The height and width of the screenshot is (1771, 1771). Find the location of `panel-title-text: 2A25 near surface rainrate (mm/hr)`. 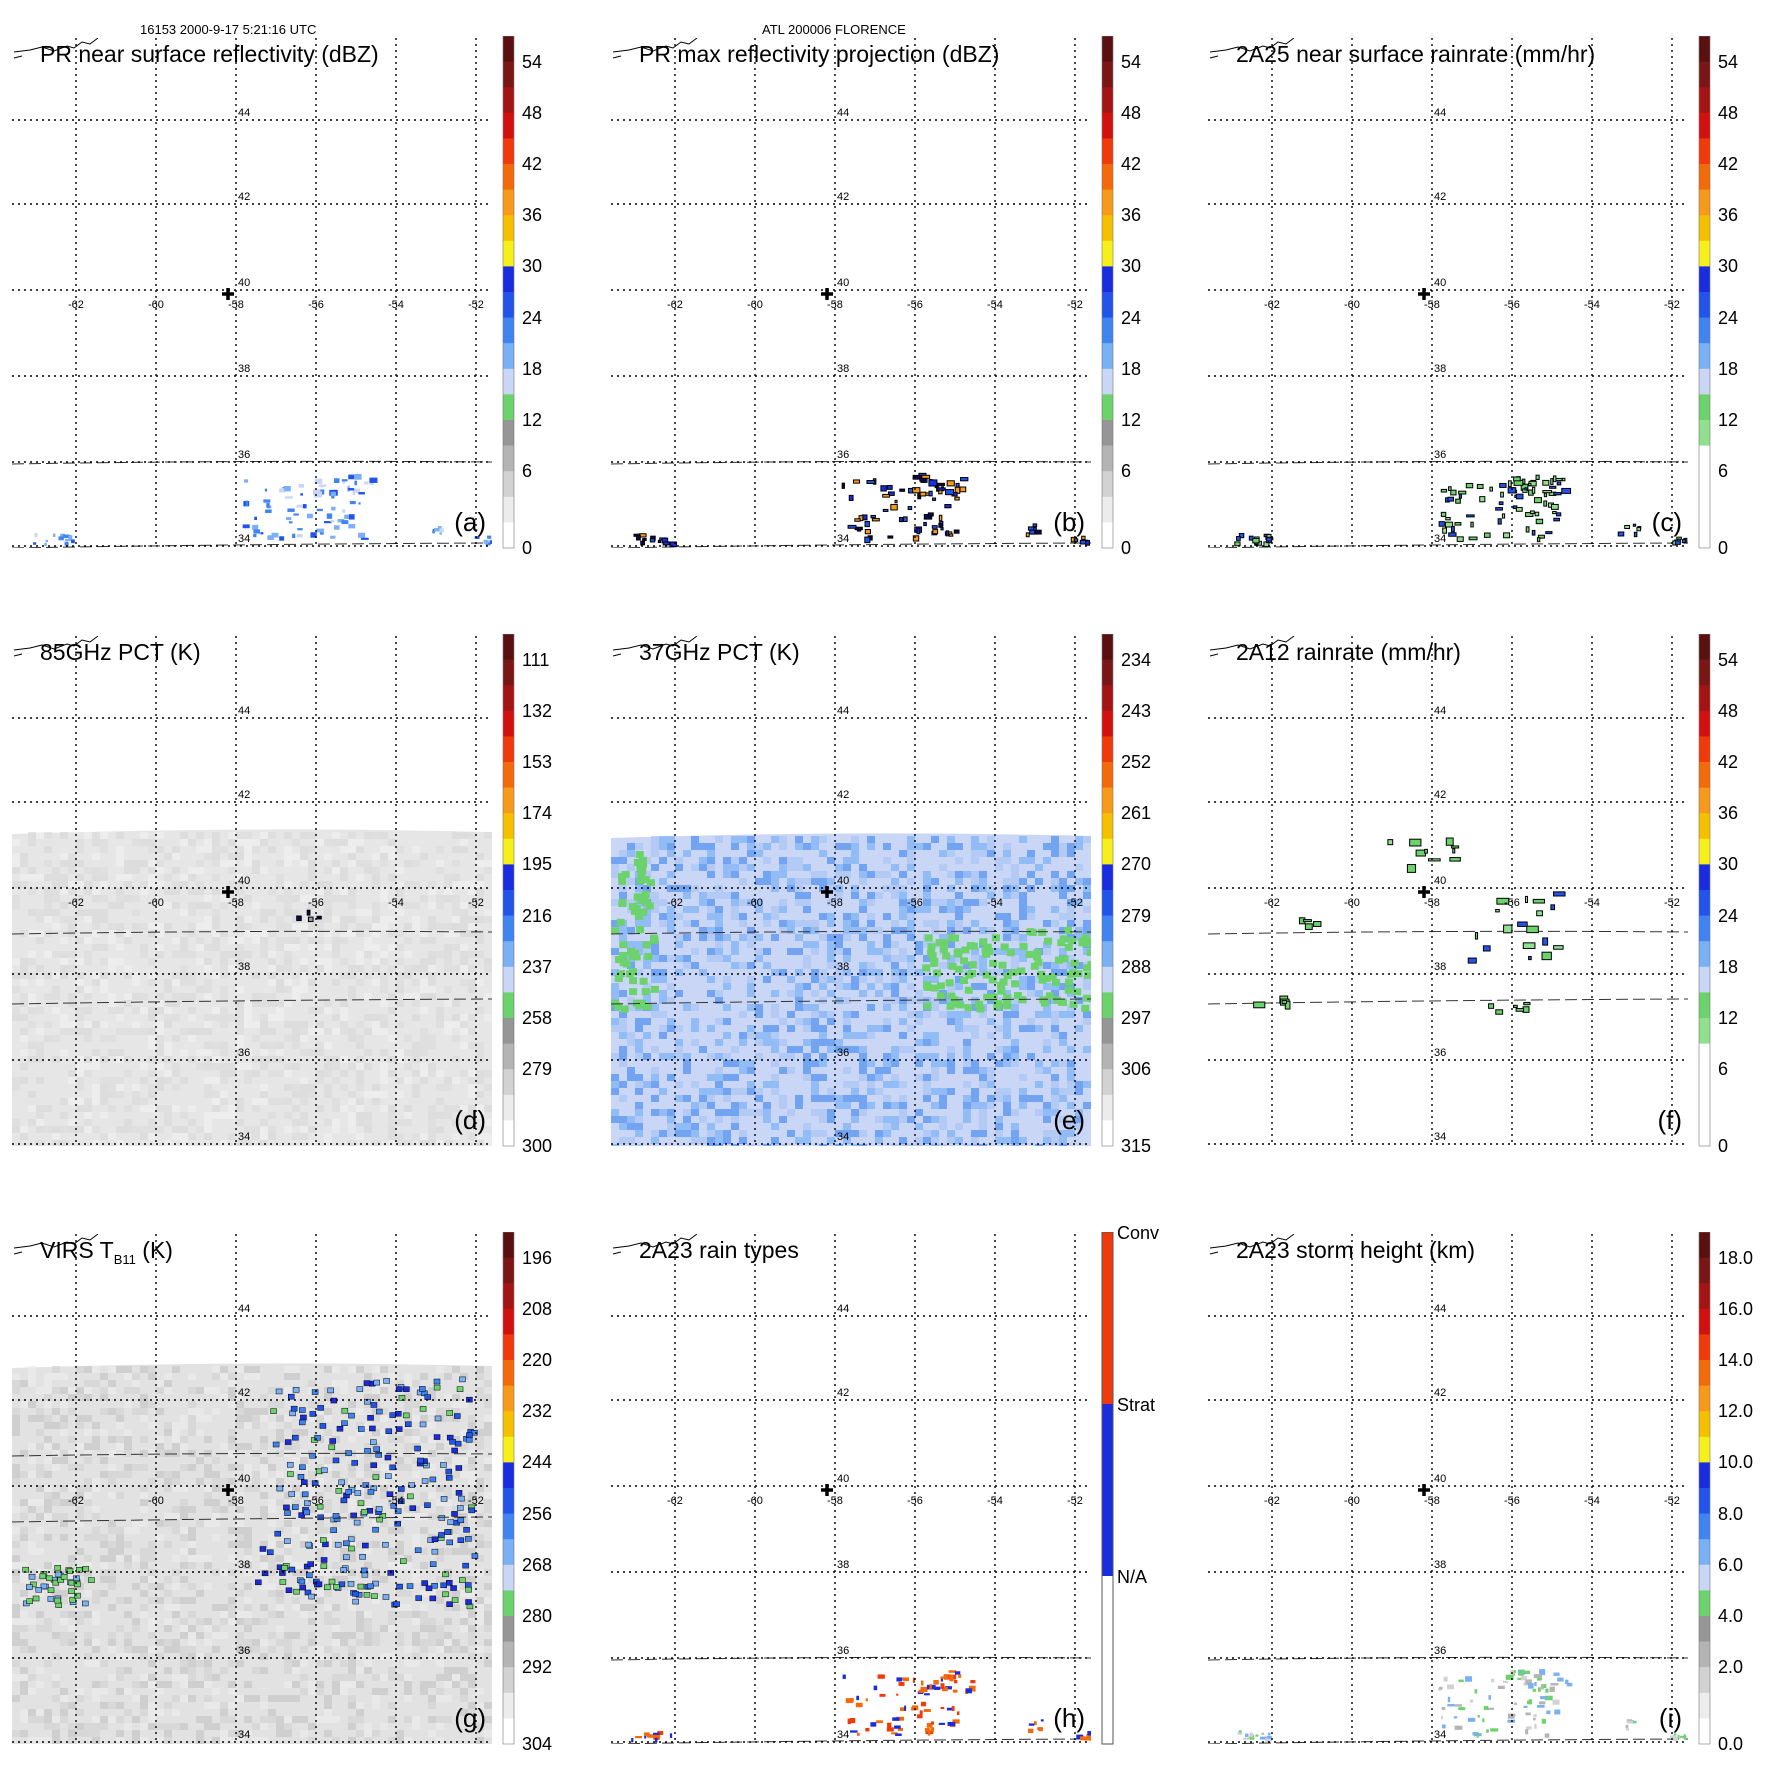

panel-title-text: 2A25 near surface rainrate (mm/hr) is located at coordinates (1416, 54).